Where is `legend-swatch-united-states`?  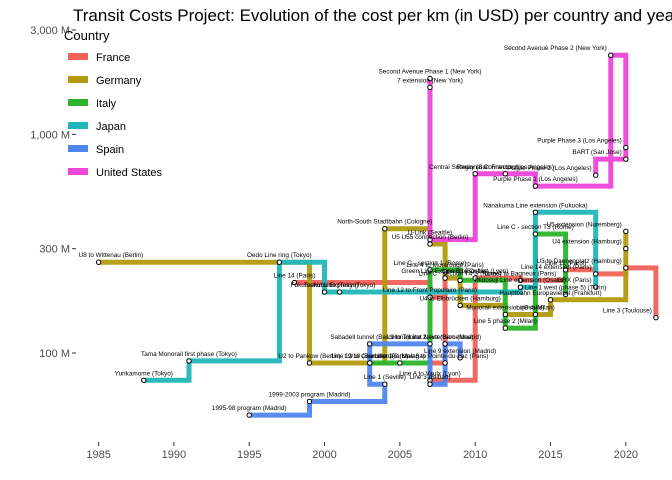
legend-swatch-united-states is located at coordinates (78, 171).